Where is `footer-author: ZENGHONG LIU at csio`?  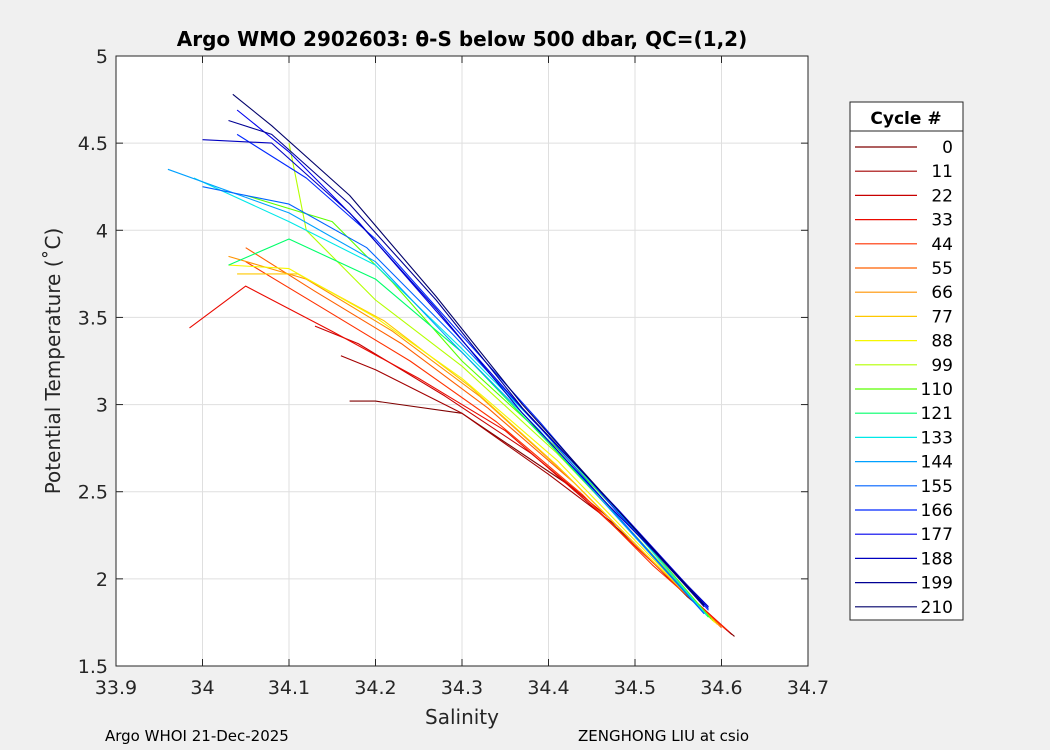 footer-author: ZENGHONG LIU at csio is located at coordinates (663, 736).